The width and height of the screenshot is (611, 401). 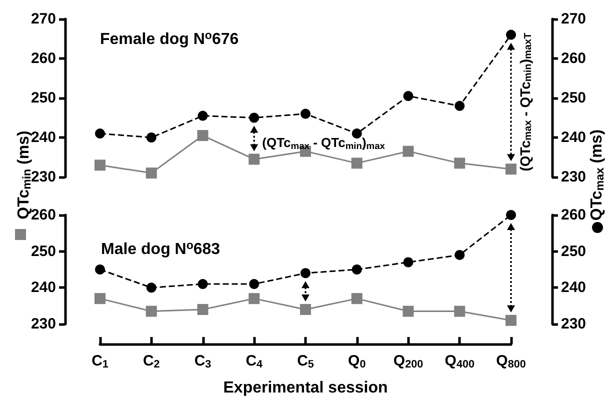 I want to click on x-axis-title: Experimental session, so click(x=305, y=388).